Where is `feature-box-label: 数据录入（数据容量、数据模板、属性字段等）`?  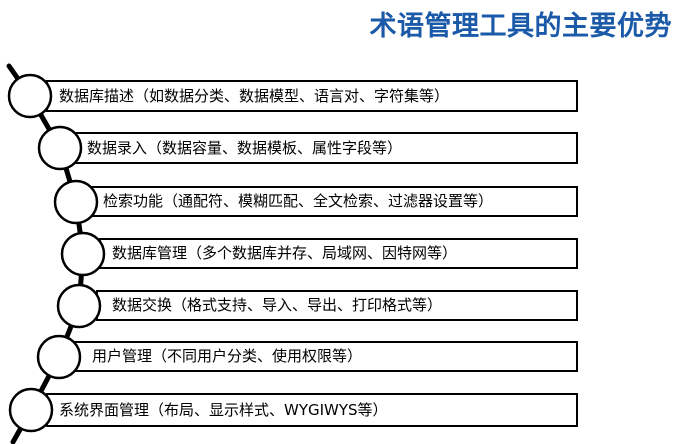 feature-box-label: 数据录入（数据容量、数据模板、属性字段等） is located at coordinates (245, 147).